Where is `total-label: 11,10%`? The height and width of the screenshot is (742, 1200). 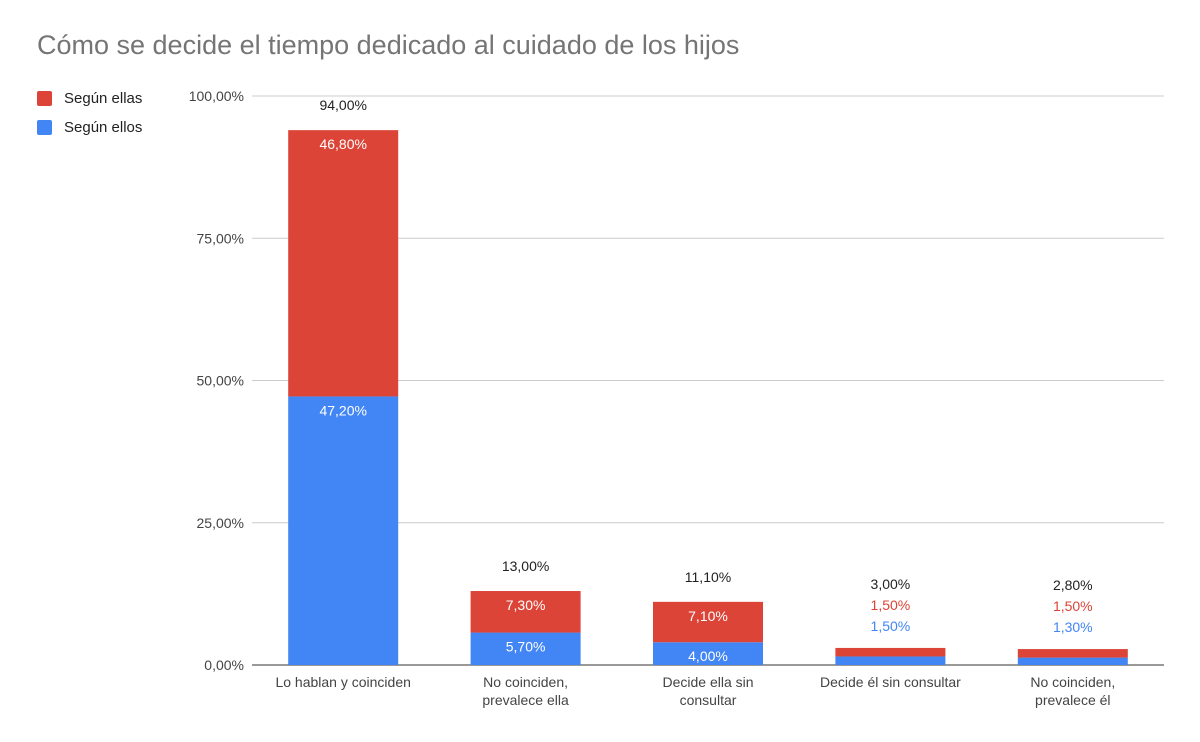
total-label: 11,10% is located at coordinates (708, 577).